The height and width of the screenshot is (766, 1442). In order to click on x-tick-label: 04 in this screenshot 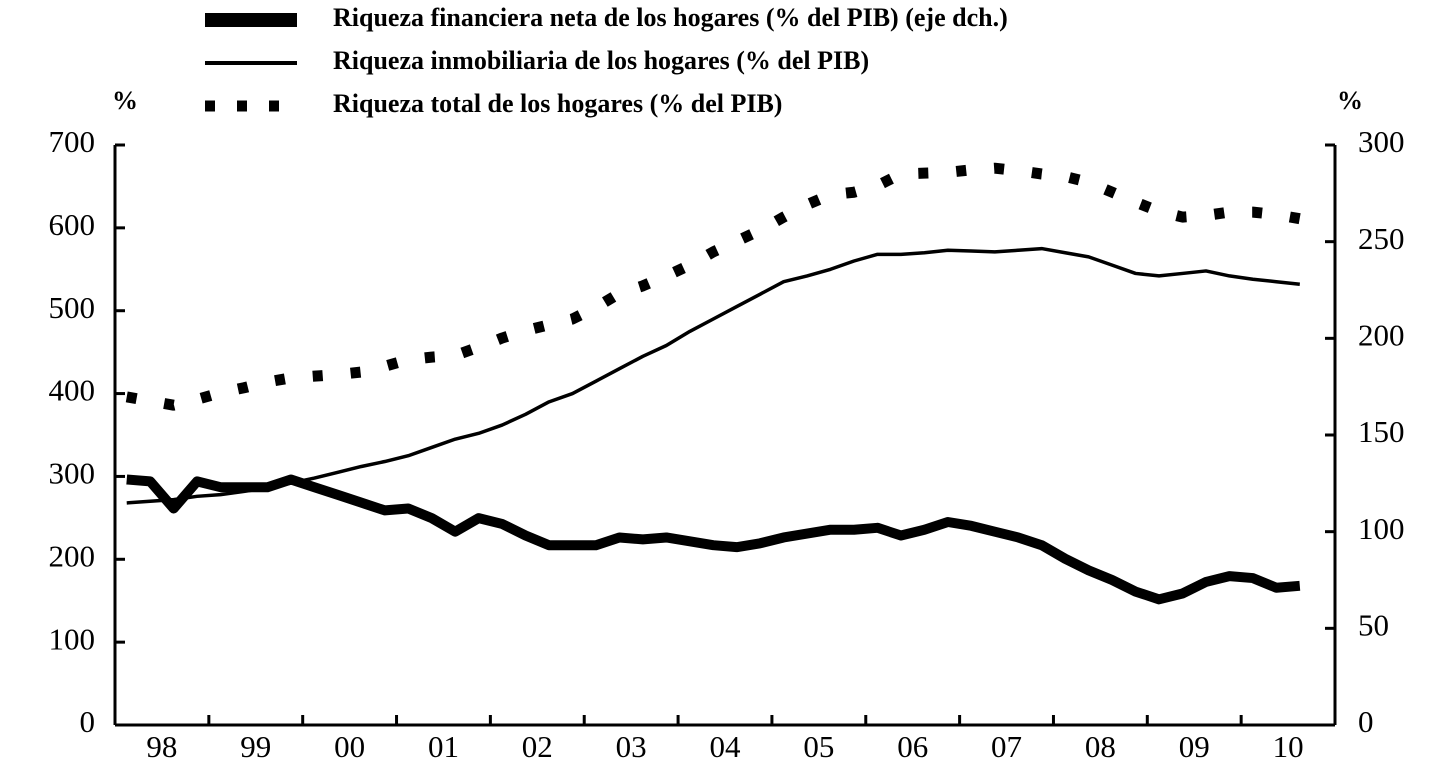, I will do `click(726, 746)`.